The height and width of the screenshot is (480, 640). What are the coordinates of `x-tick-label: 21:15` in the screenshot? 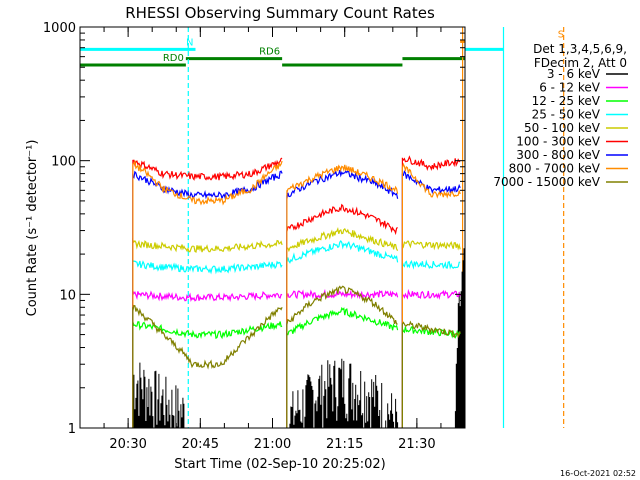 It's located at (344, 444).